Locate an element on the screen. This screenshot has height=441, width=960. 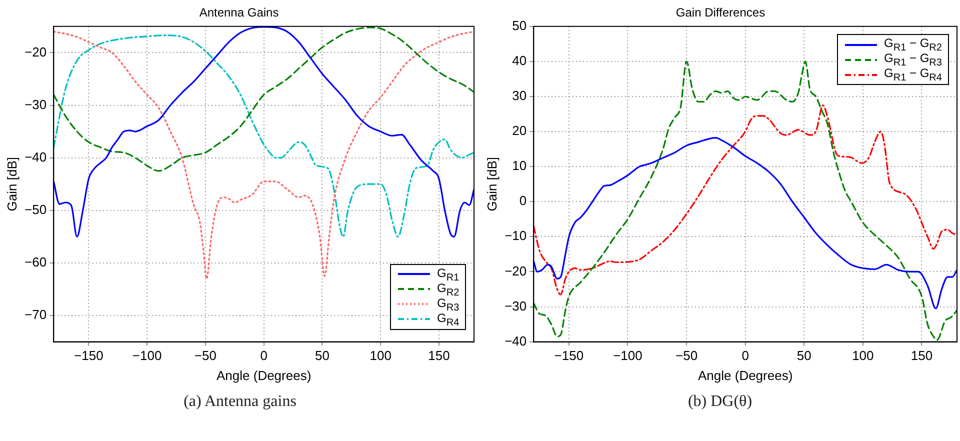
legend-label: G$_{R1}$ is located at coordinates (448, 274).